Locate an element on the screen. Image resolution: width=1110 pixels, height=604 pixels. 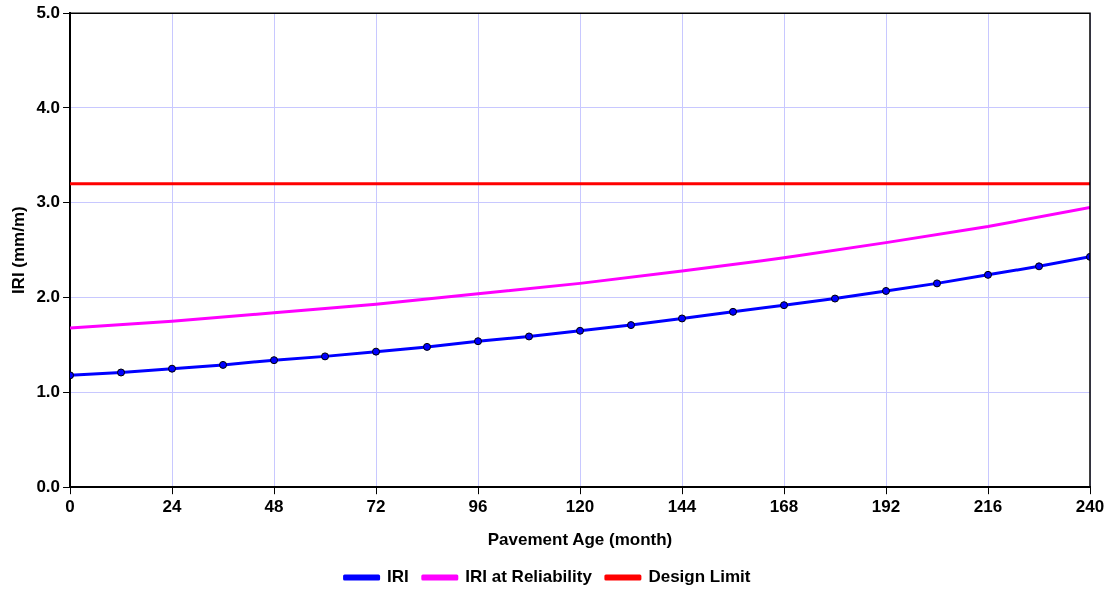
x-tick-label: 168 is located at coordinates (784, 507).